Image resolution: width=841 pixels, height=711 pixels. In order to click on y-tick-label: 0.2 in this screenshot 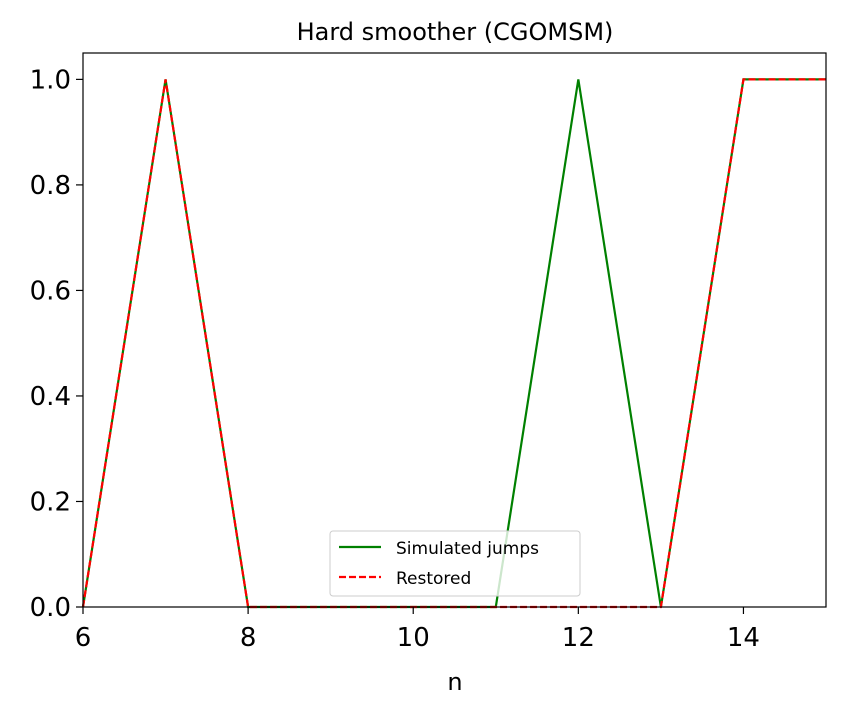, I will do `click(50, 502)`.